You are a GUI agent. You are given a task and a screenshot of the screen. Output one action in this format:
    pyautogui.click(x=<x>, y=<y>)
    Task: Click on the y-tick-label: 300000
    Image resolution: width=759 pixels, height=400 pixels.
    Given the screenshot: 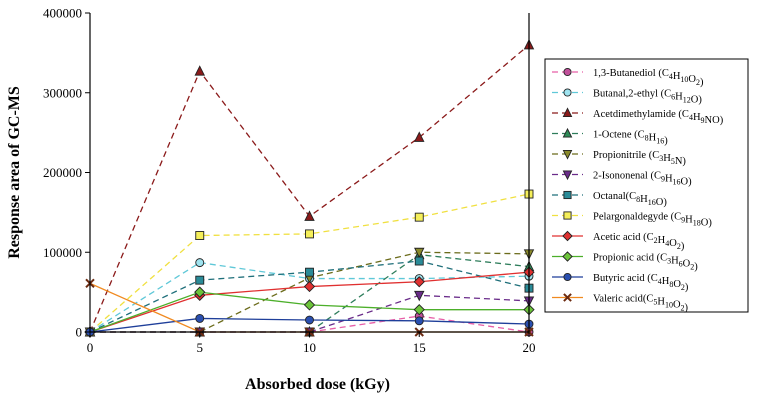 What is the action you would take?
    pyautogui.click(x=62, y=92)
    